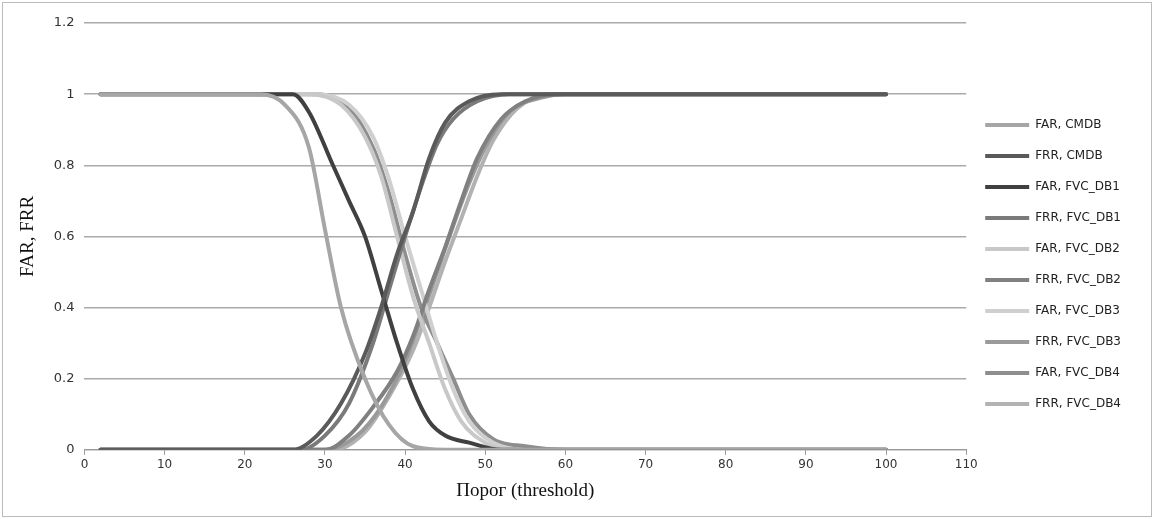 This screenshot has height=519, width=1154. What do you see at coordinates (485, 464) in the screenshot?
I see `x-tick-label: 50` at bounding box center [485, 464].